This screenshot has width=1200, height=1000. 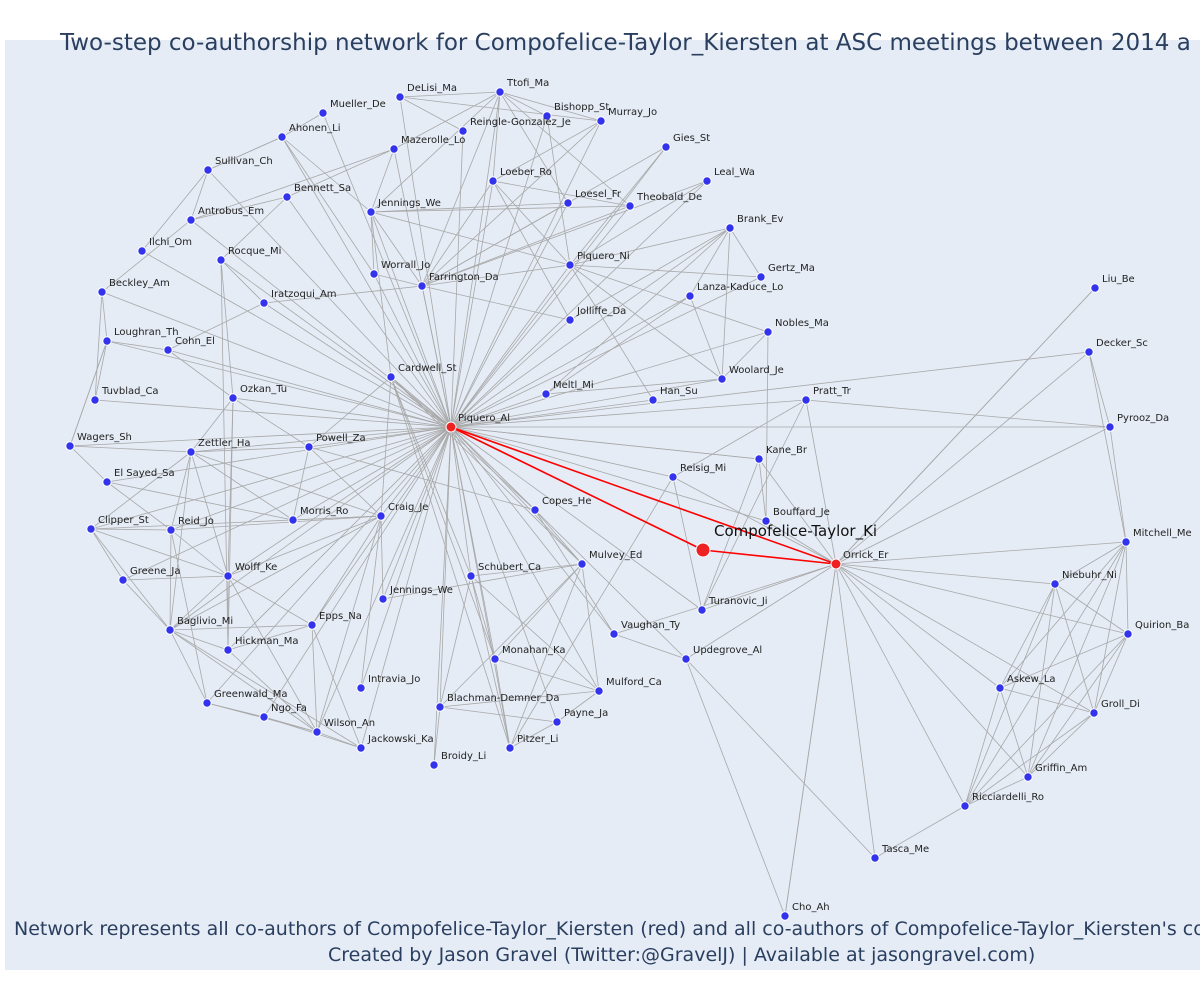 I want to click on node-greenwald-ma, so click(x=207, y=703).